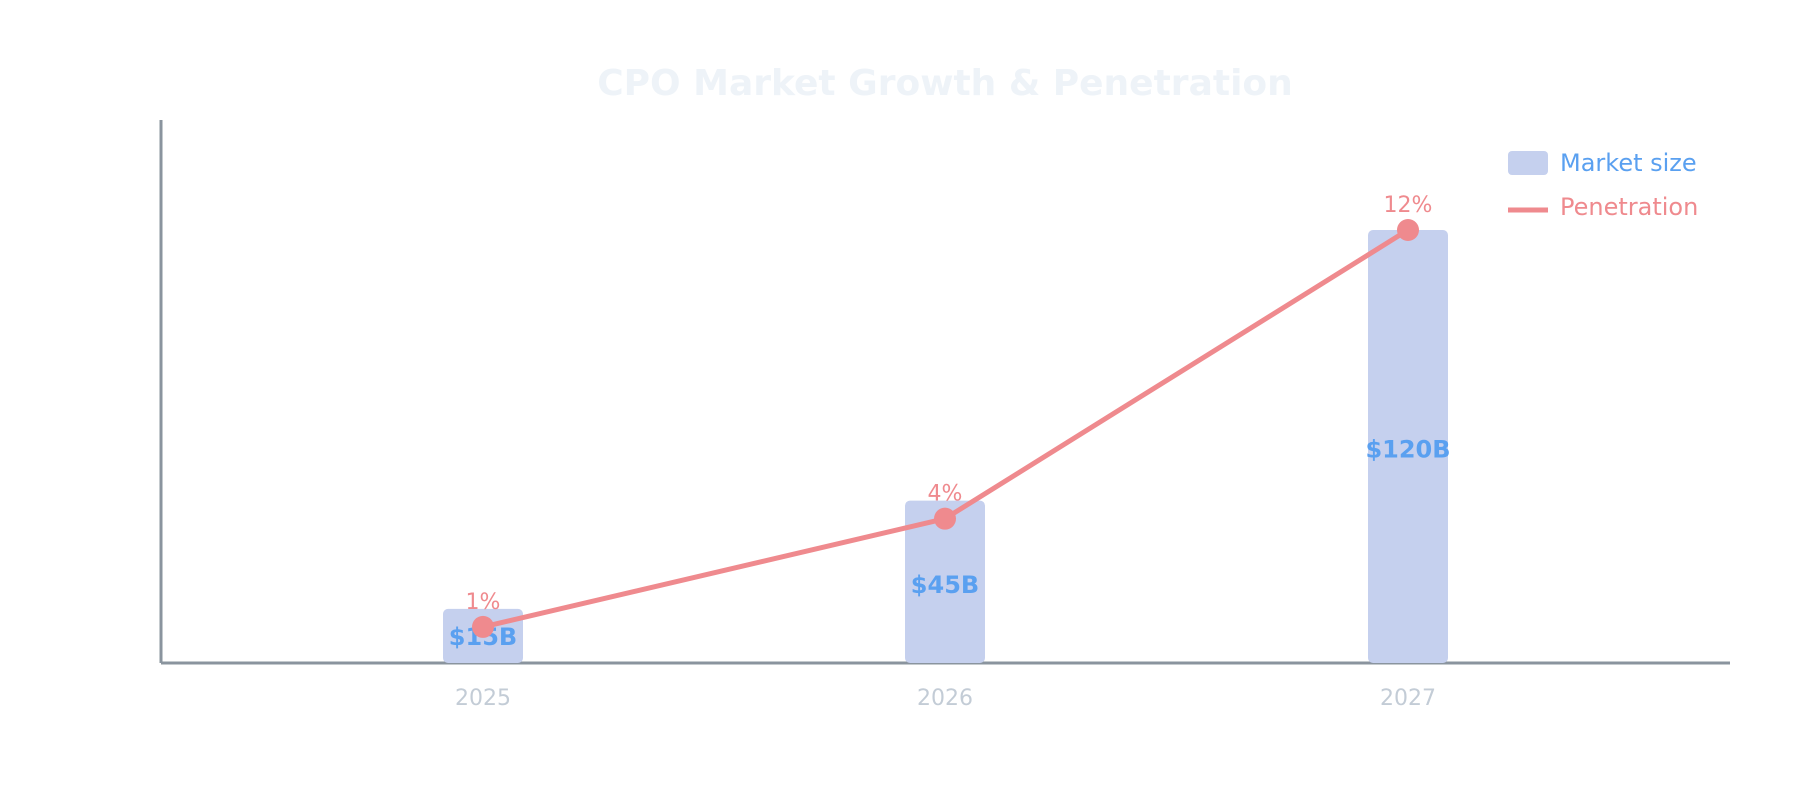  What do you see at coordinates (1603, 185) in the screenshot?
I see `legend: Market size Penetration` at bounding box center [1603, 185].